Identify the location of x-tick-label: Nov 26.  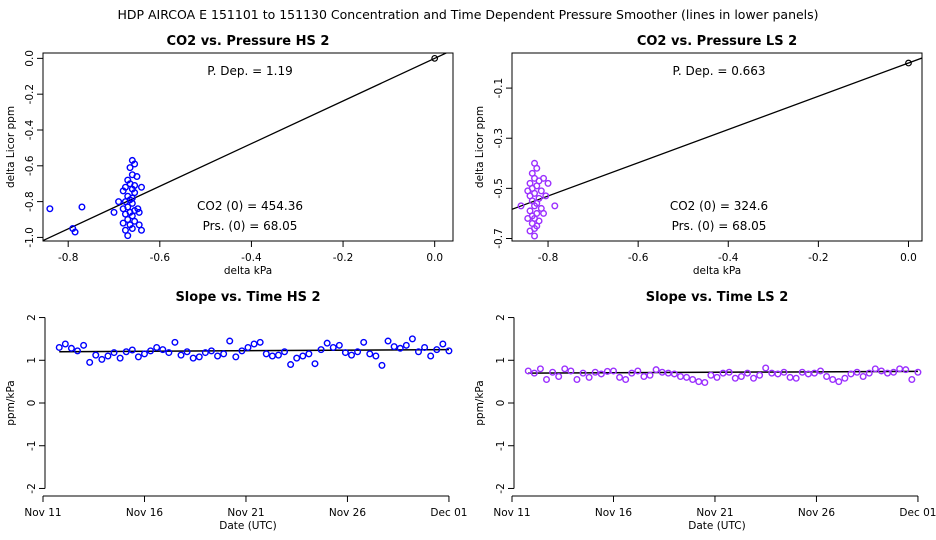
(817, 513).